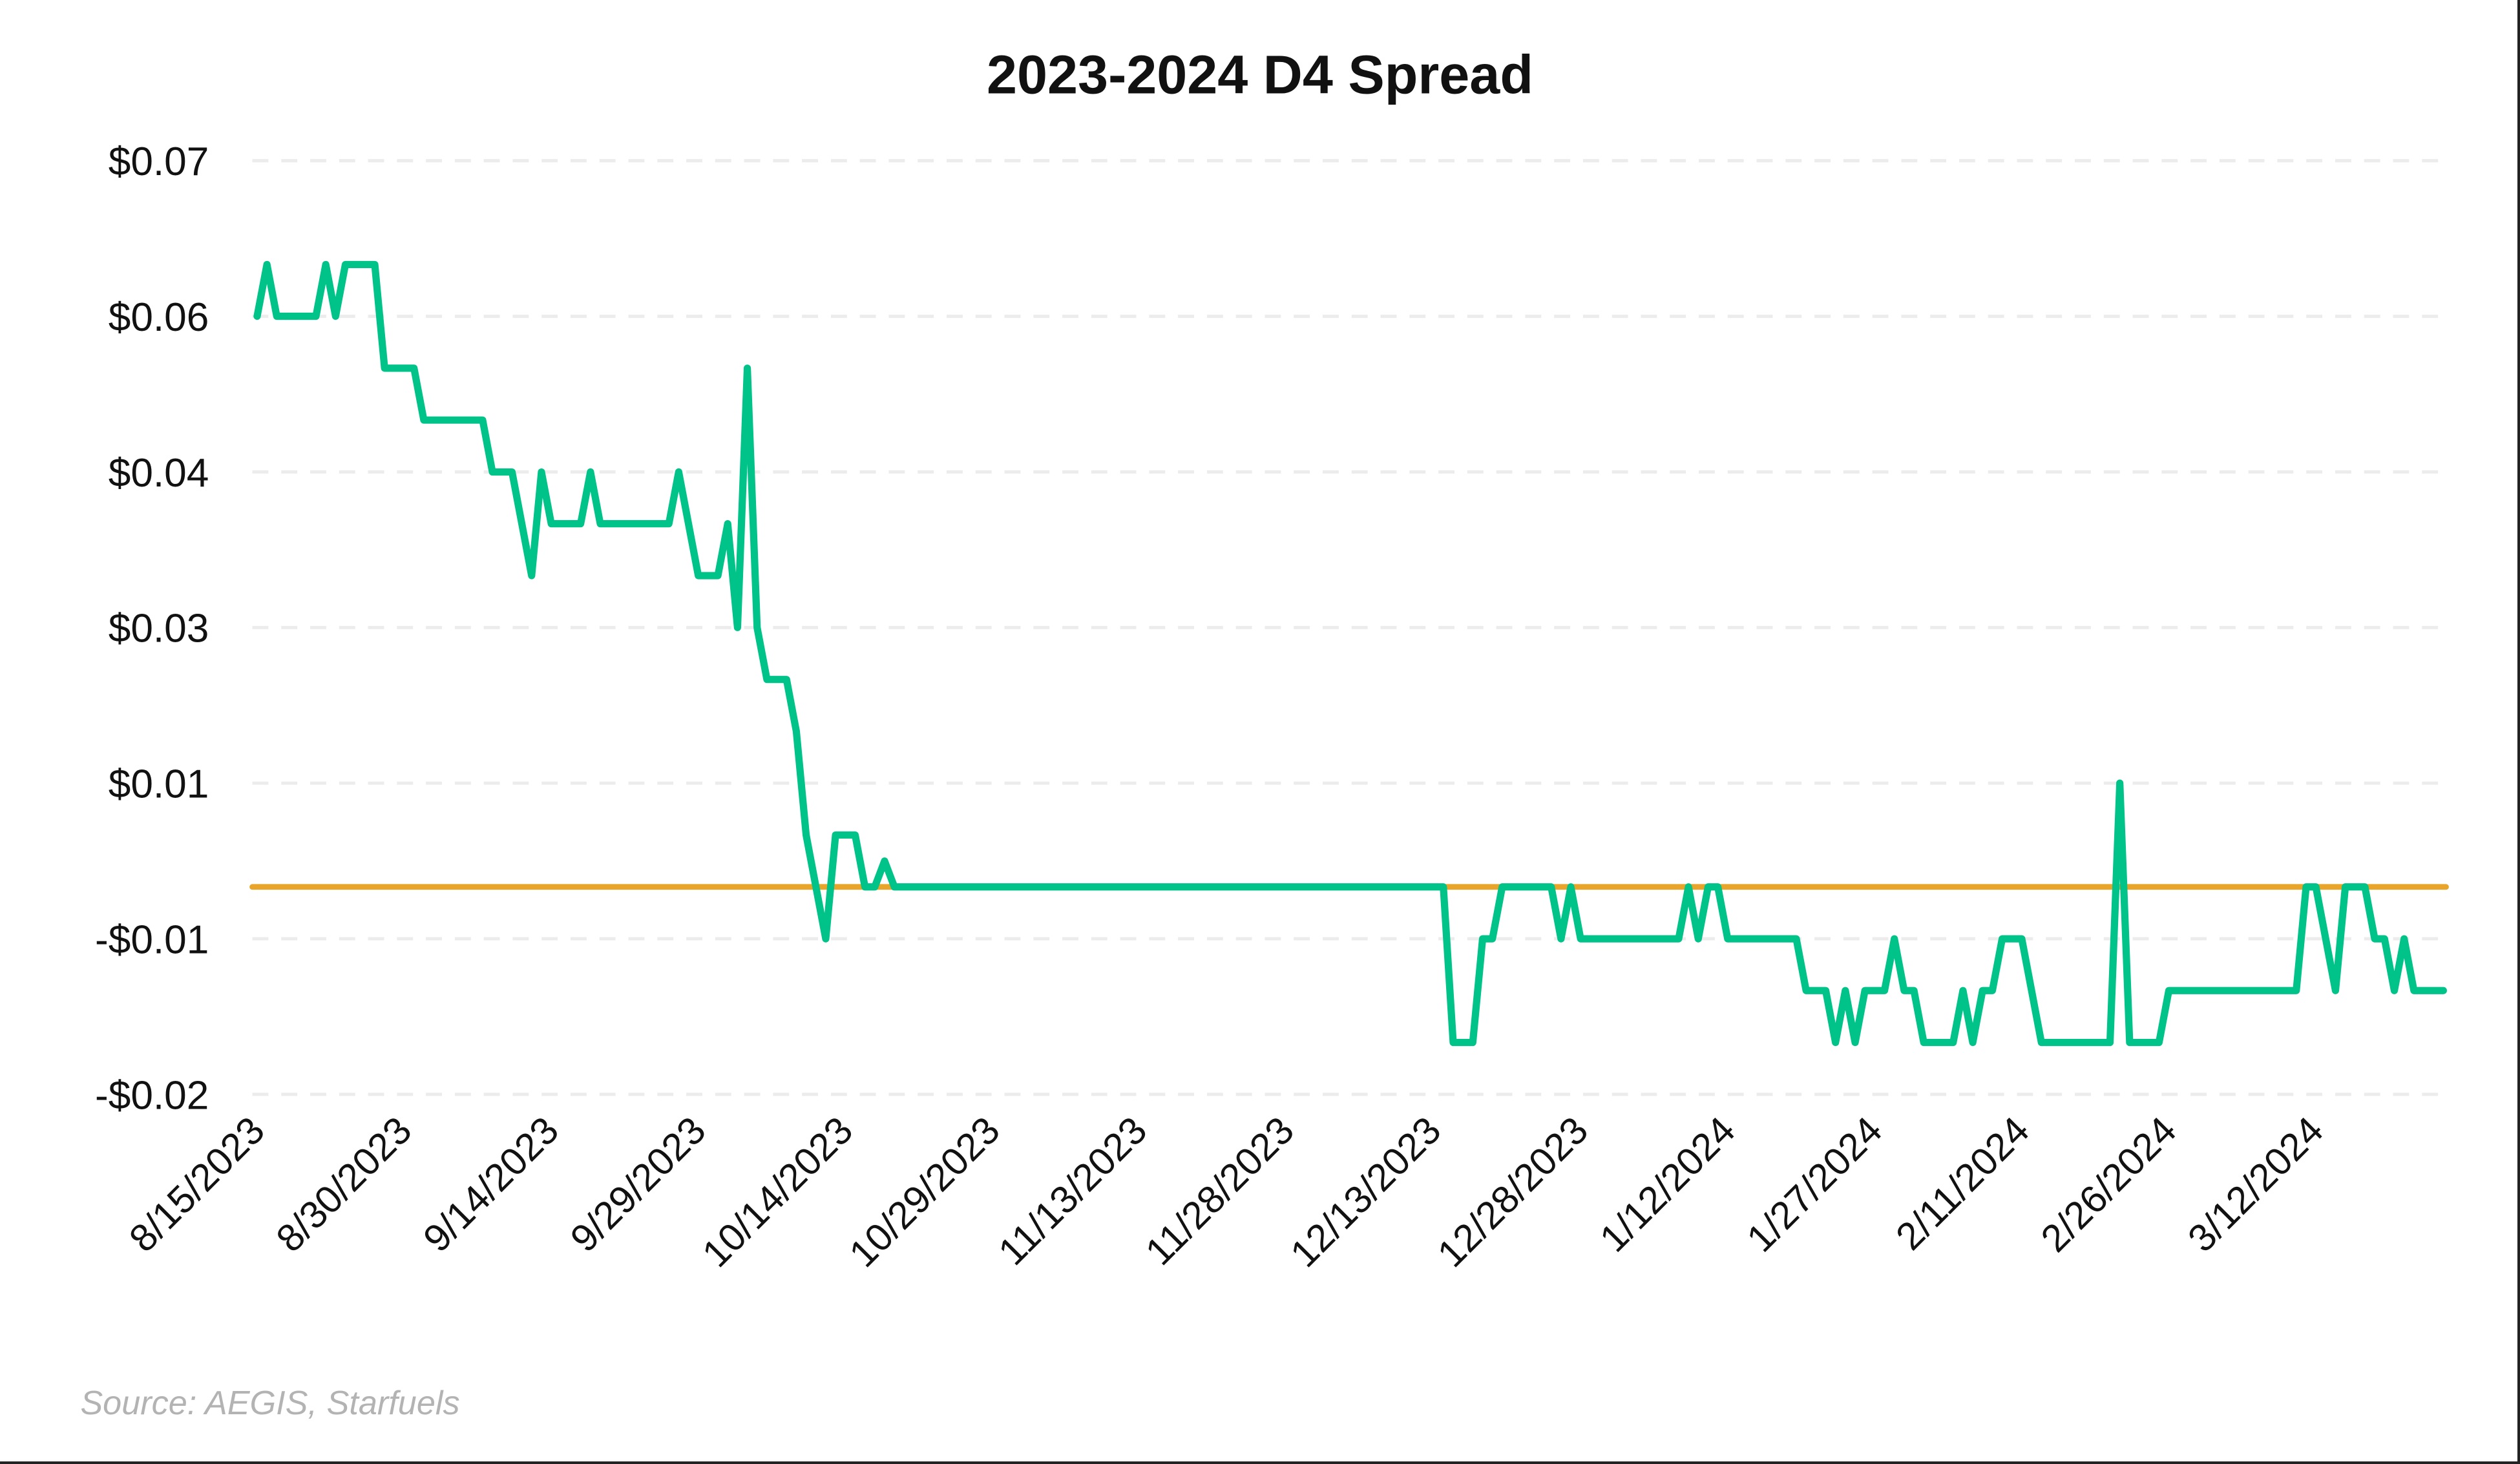  What do you see at coordinates (491, 1184) in the screenshot?
I see `x-tick-label: 9/14/2023` at bounding box center [491, 1184].